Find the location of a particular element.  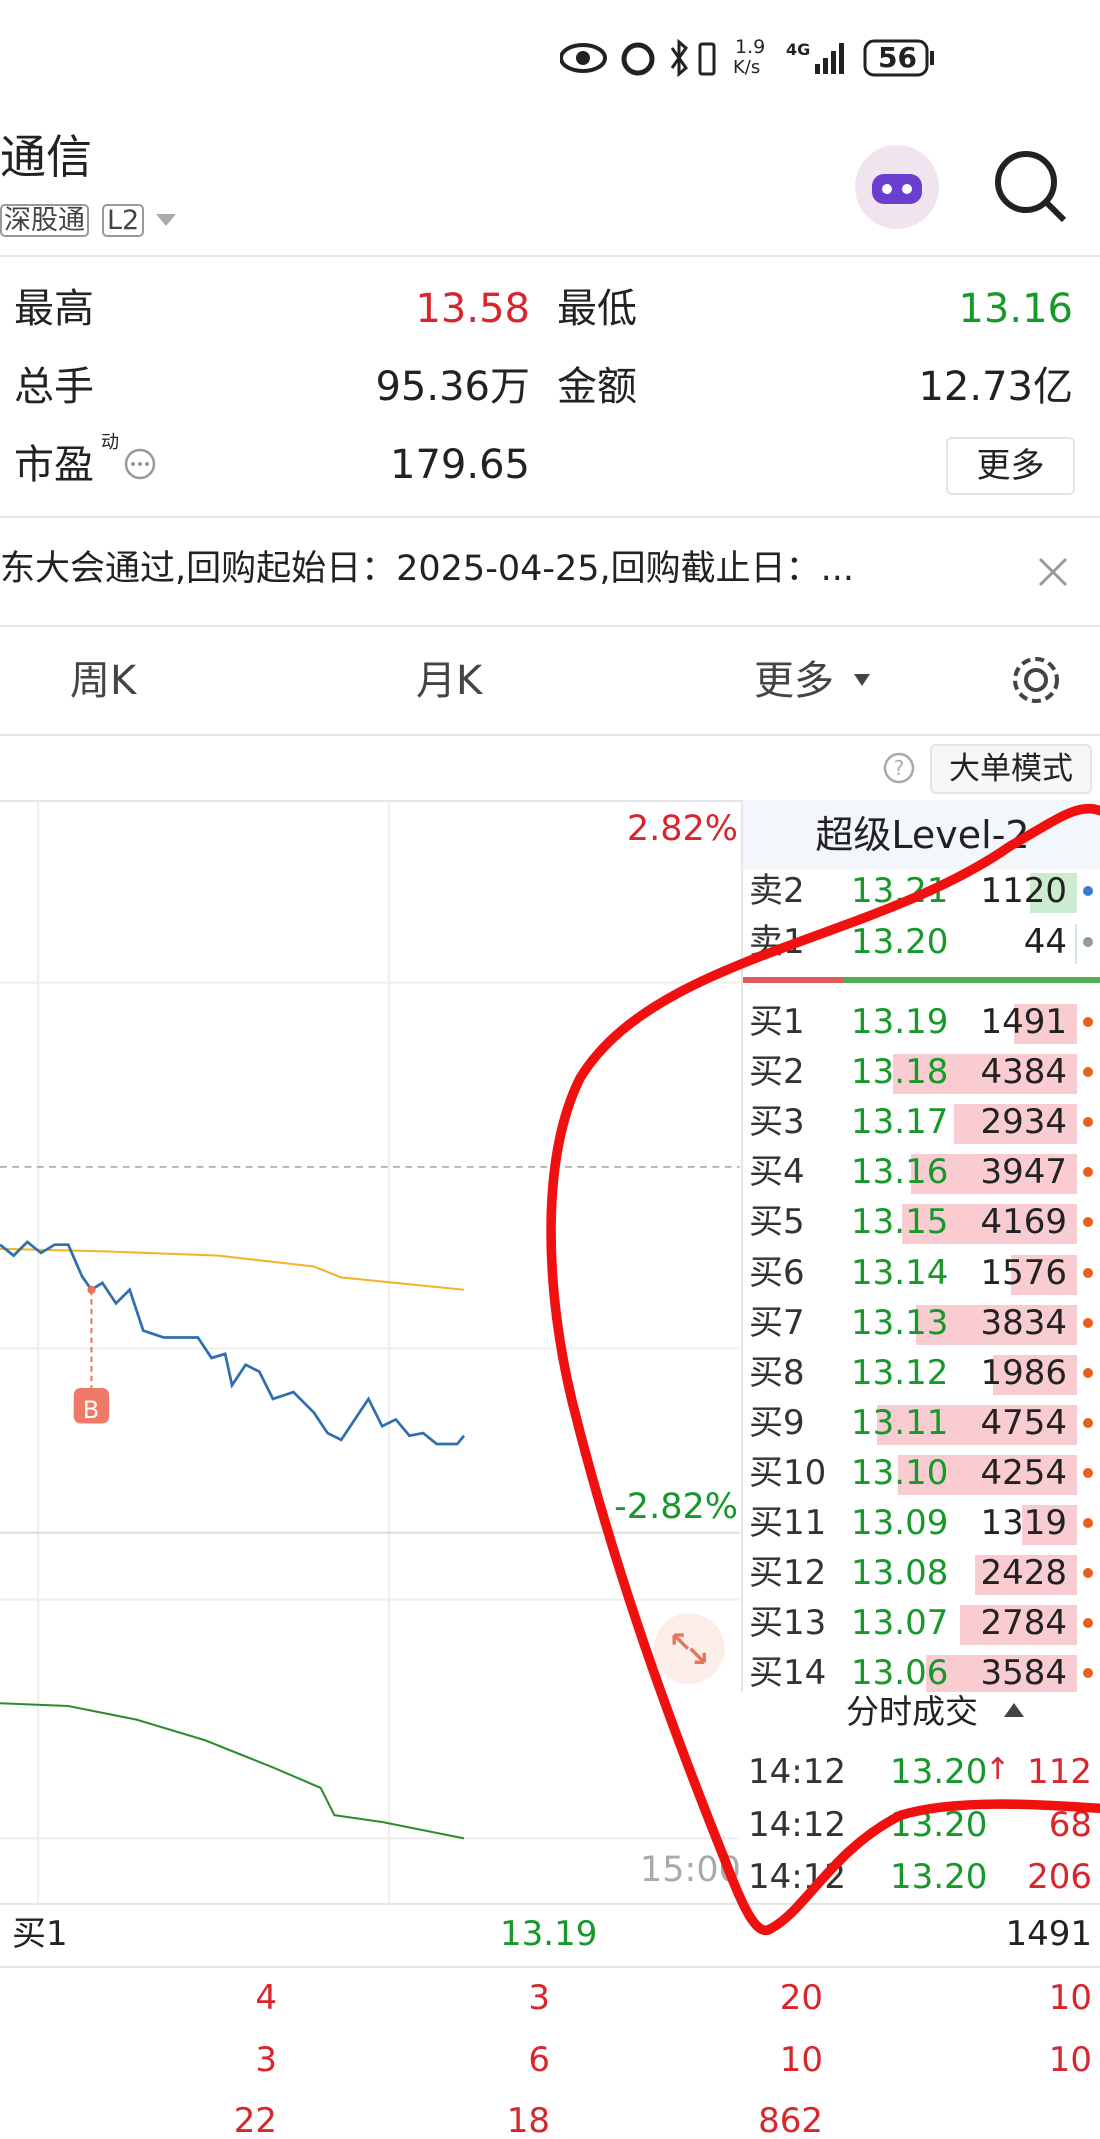

level-label: 买5 is located at coordinates (777, 1222).